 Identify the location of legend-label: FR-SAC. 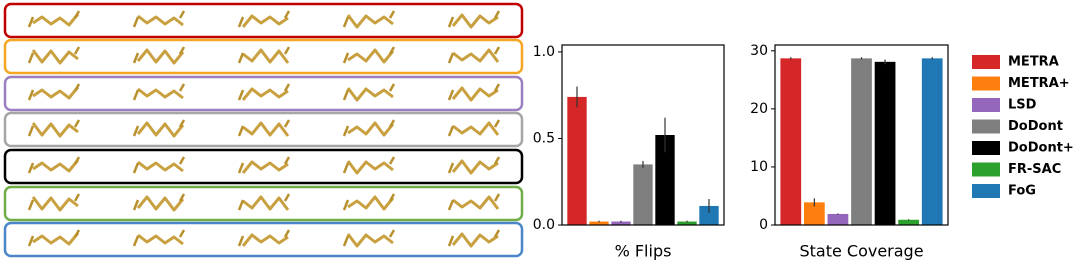
(1034, 169).